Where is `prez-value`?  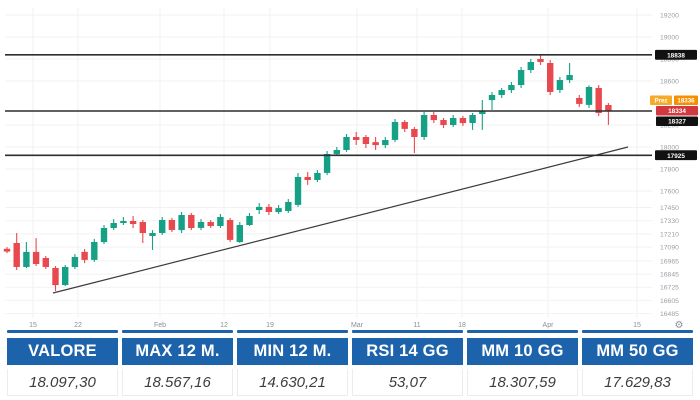
prez-value is located at coordinates (686, 100).